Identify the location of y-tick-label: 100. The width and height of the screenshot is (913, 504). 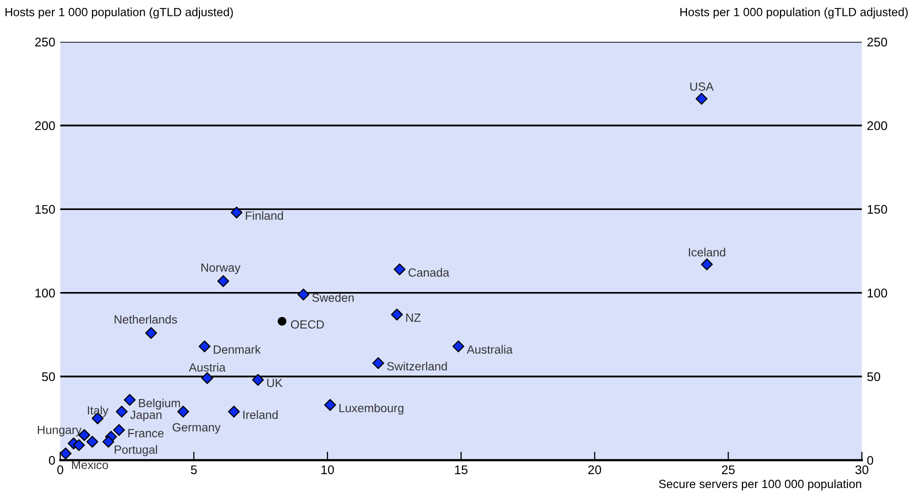
(45, 293).